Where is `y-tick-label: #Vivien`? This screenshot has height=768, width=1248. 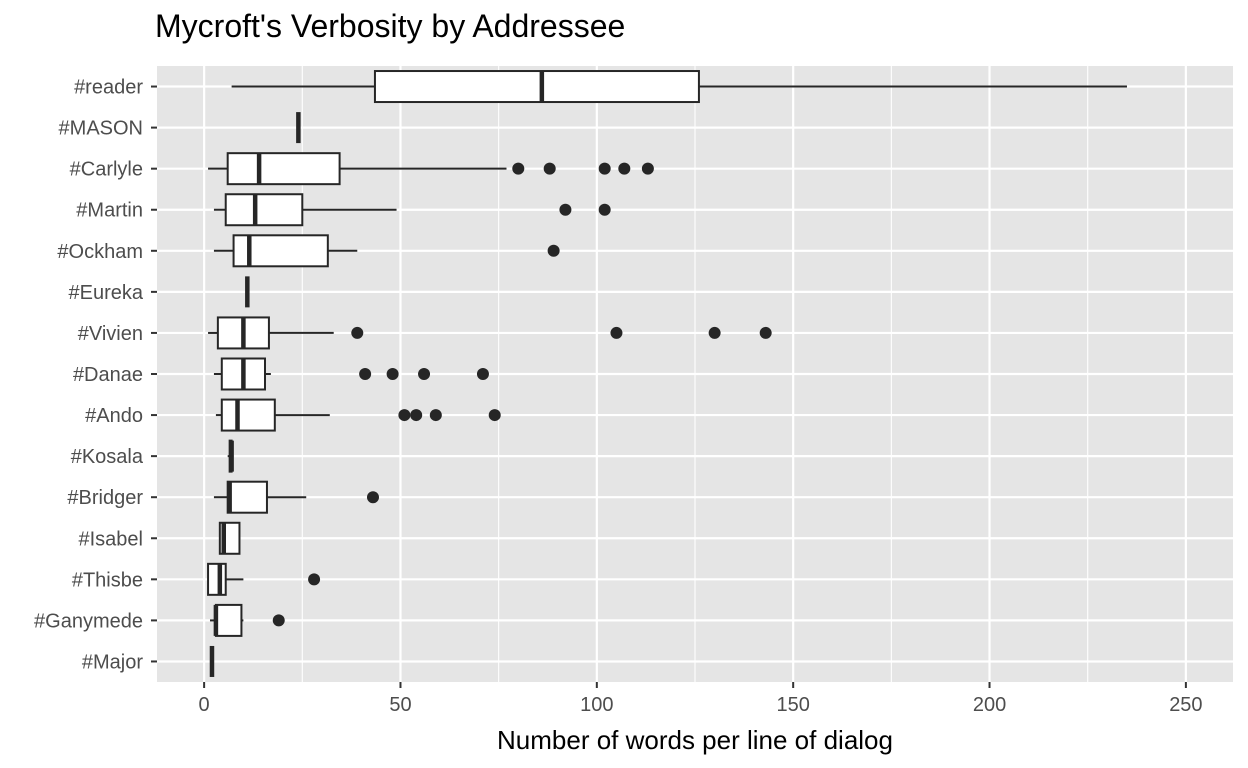 y-tick-label: #Vivien is located at coordinates (110, 334).